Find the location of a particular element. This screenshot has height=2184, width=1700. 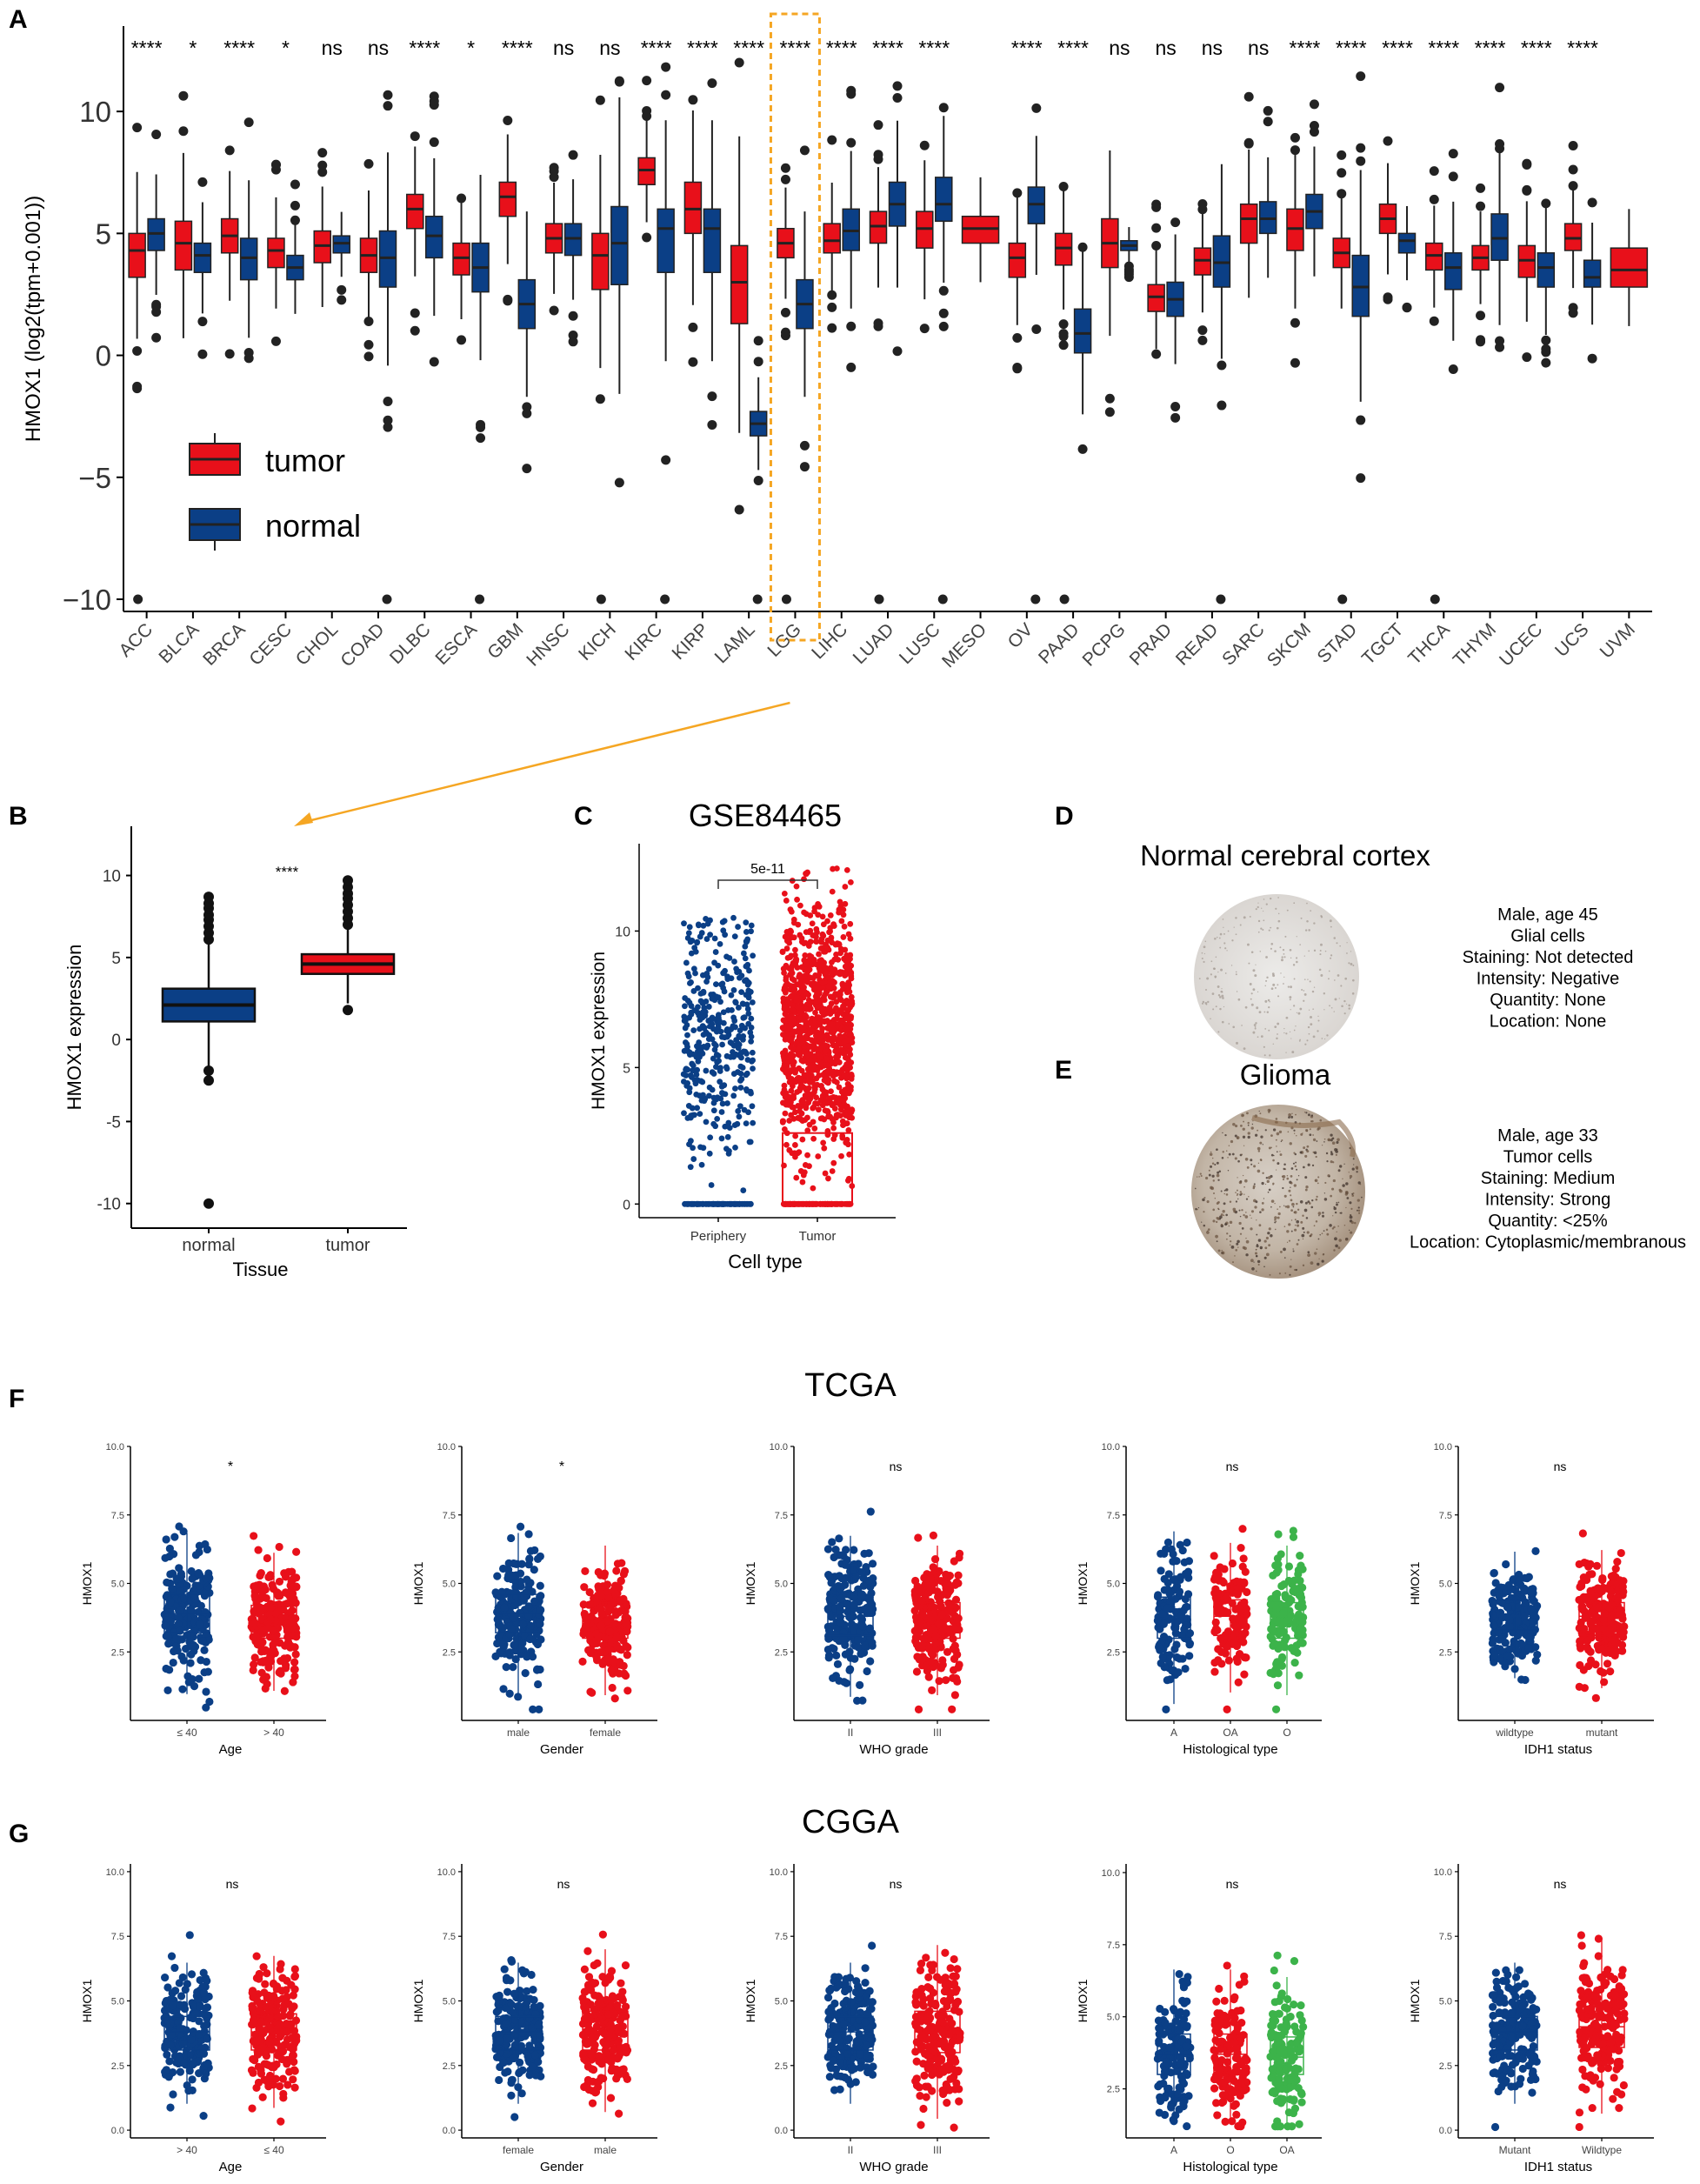

a-stad-tumor-outlier is located at coordinates (1342, 155).